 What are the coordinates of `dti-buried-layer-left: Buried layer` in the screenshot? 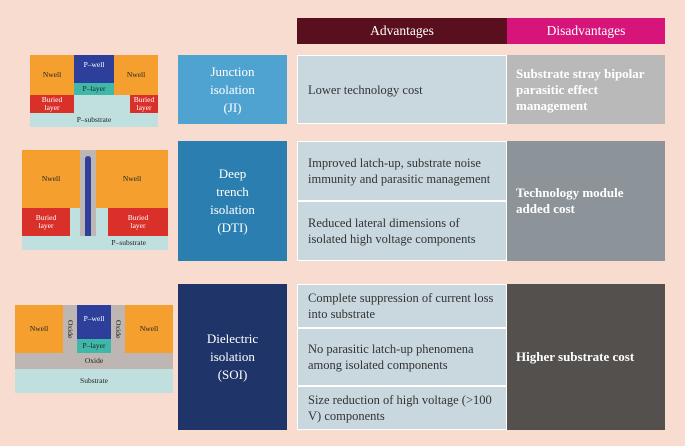 It's located at (46, 222).